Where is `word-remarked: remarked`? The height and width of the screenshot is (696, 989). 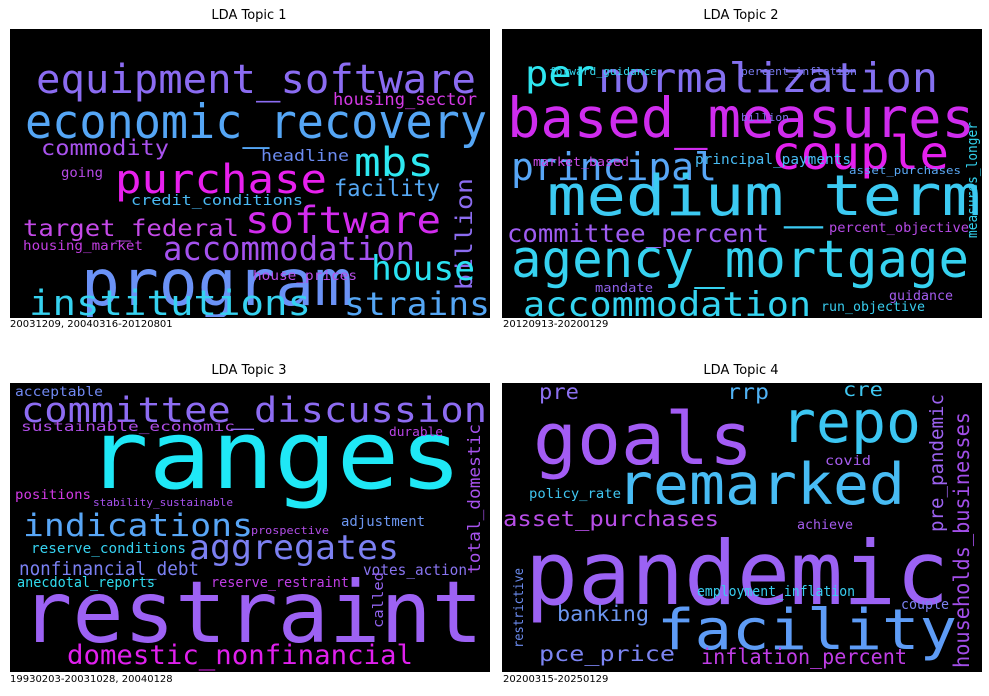 word-remarked: remarked is located at coordinates (761, 485).